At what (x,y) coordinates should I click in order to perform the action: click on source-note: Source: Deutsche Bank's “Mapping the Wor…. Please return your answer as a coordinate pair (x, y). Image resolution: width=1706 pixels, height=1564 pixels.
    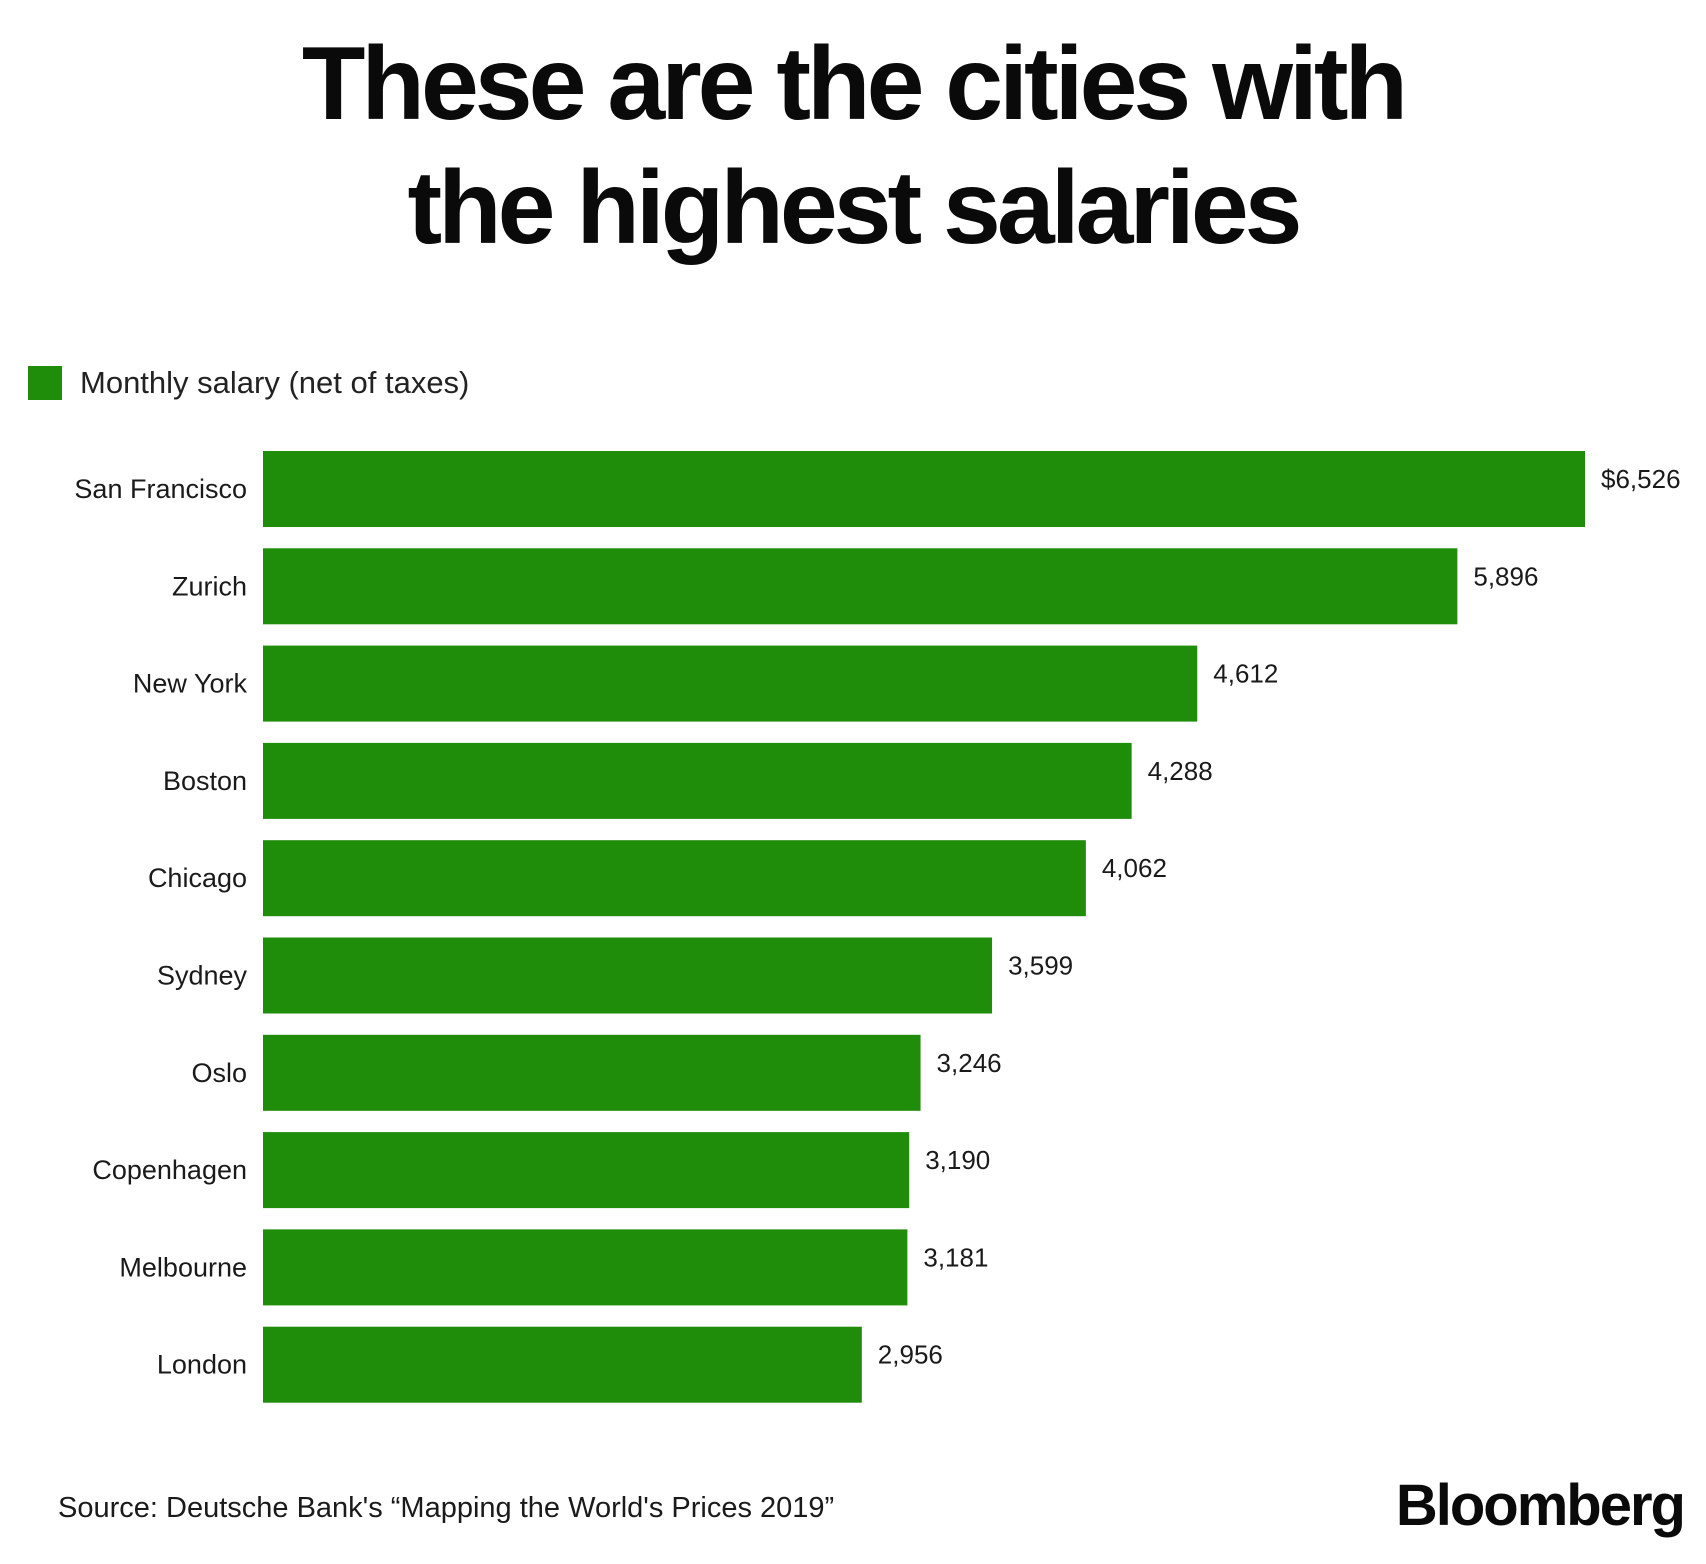
    Looking at the image, I should click on (446, 1508).